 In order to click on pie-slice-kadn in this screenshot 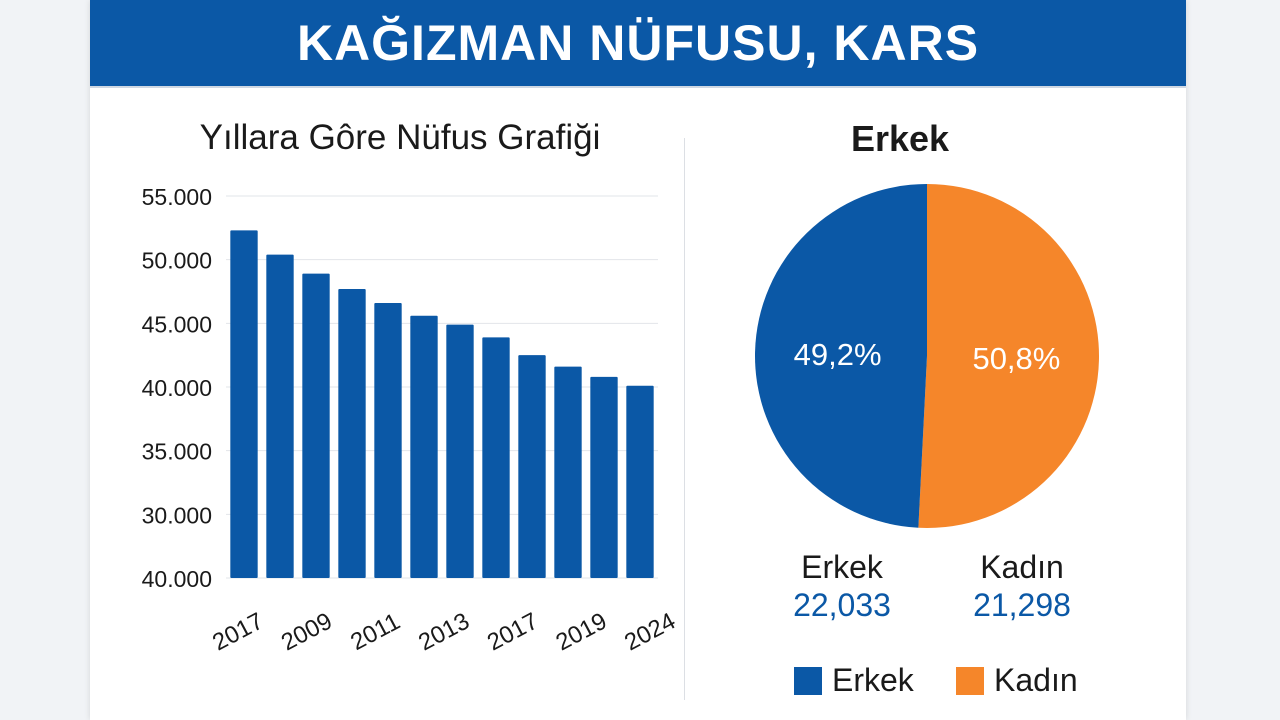, I will do `click(1009, 356)`.